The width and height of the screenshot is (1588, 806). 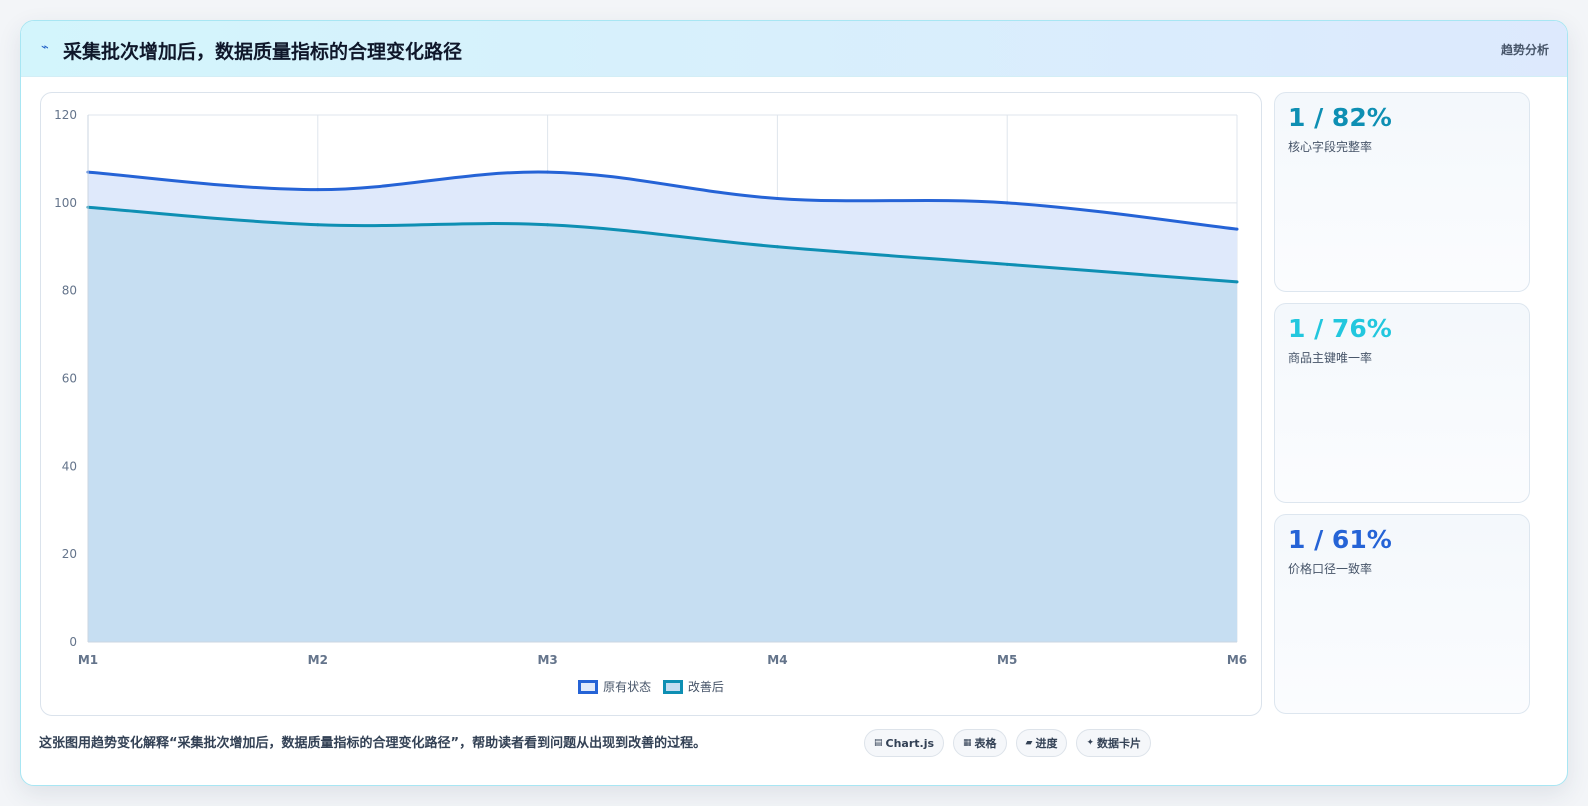 What do you see at coordinates (588, 686) in the screenshot?
I see `legend-swatch-original` at bounding box center [588, 686].